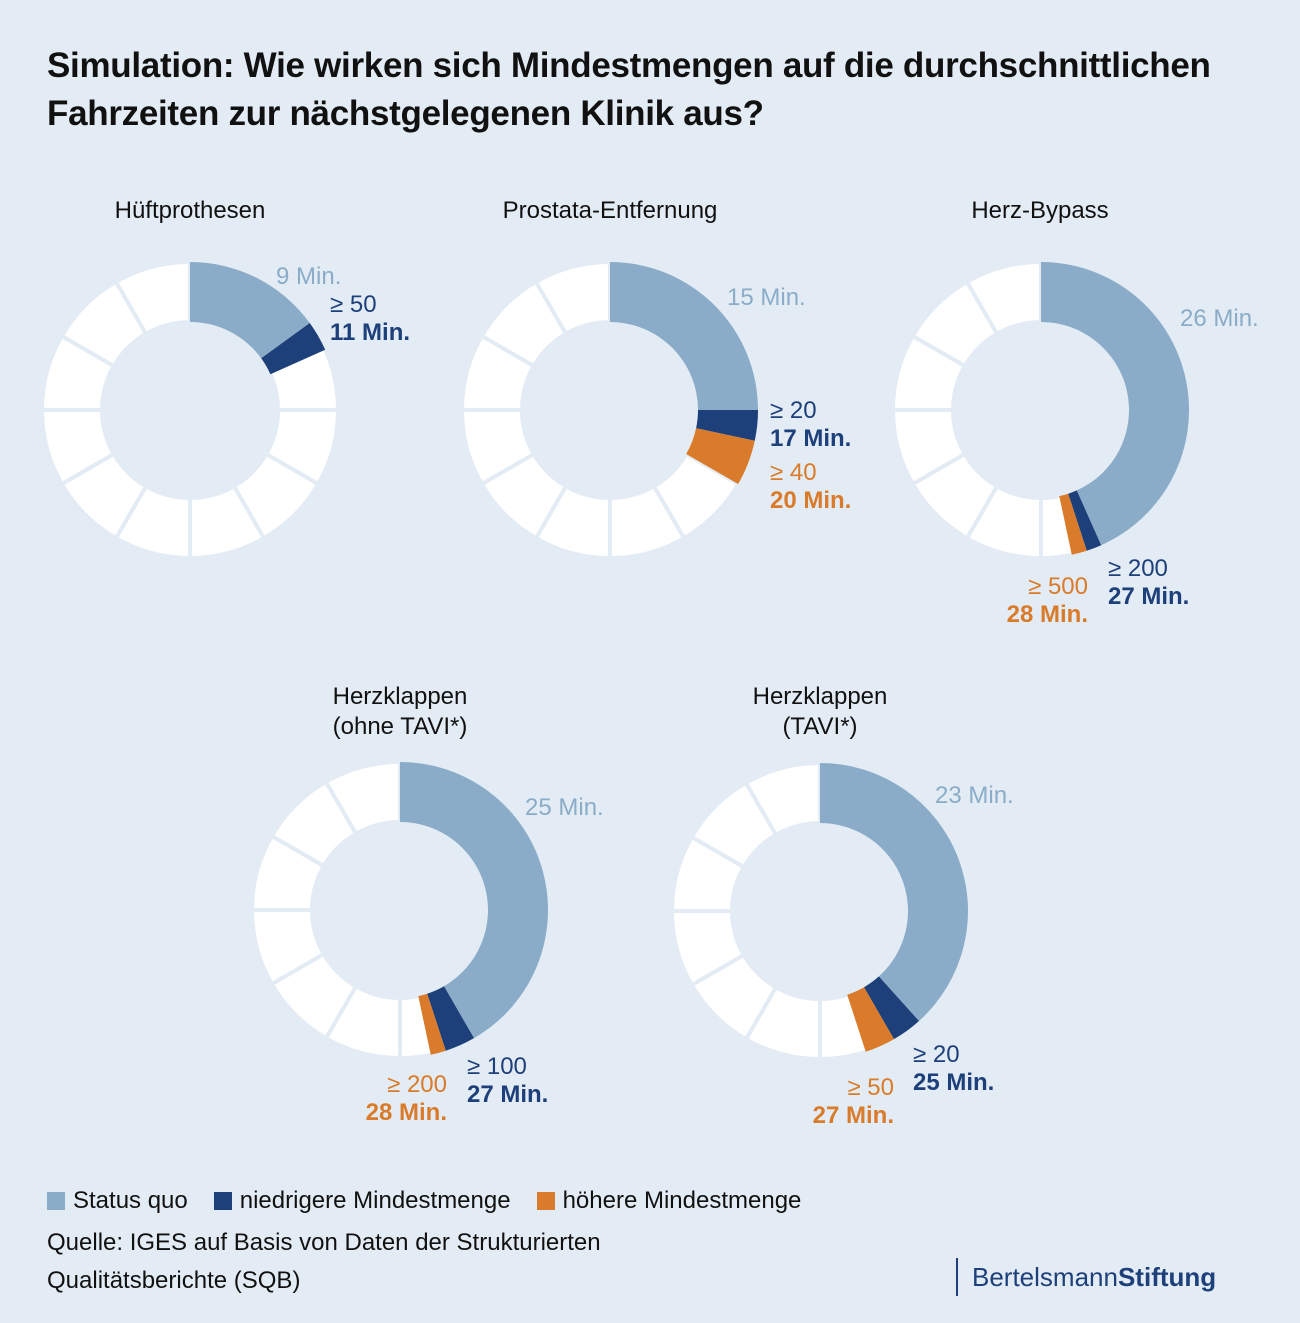  What do you see at coordinates (1058, 586) in the screenshot?
I see `label-hoehere-threshold: ≥ 500` at bounding box center [1058, 586].